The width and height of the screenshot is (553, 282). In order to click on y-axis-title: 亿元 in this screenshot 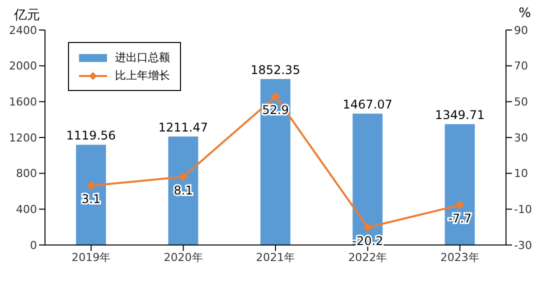, I will do `click(27, 15)`.